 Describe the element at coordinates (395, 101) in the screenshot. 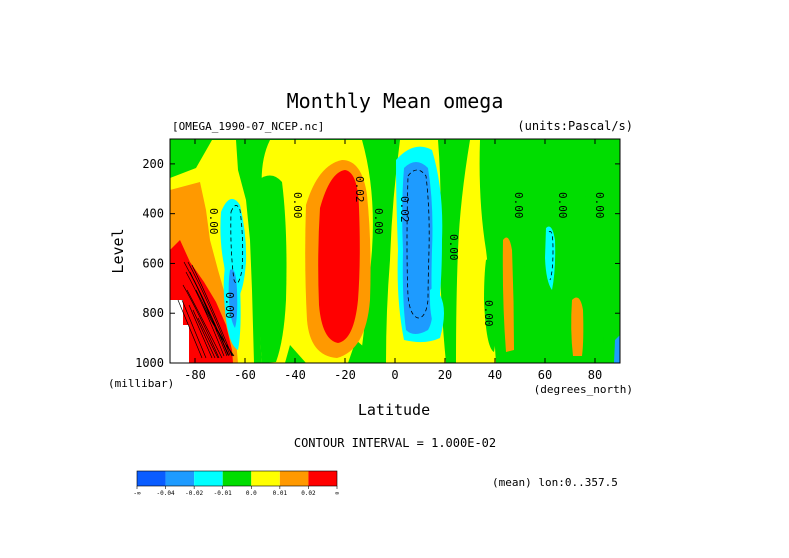

I see `chart-title: Monthly Mean omega` at that location.